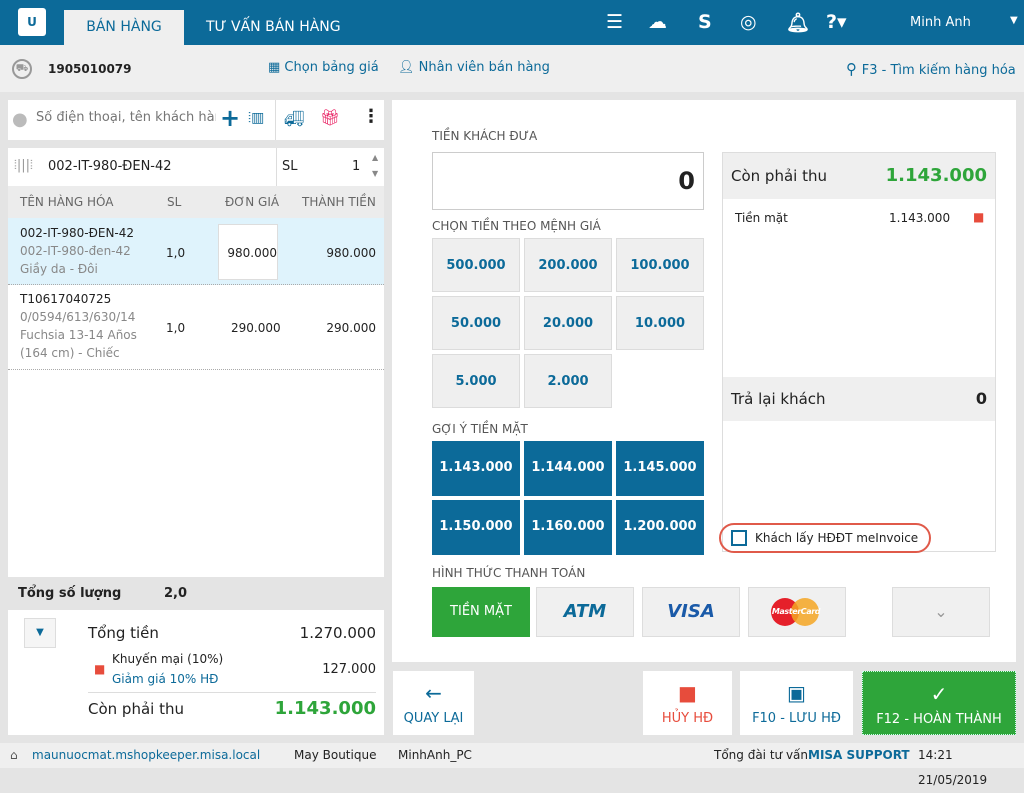 The image size is (1024, 793). Describe the element at coordinates (276, 67) in the screenshot. I see `price-table-icon: ▦` at that location.